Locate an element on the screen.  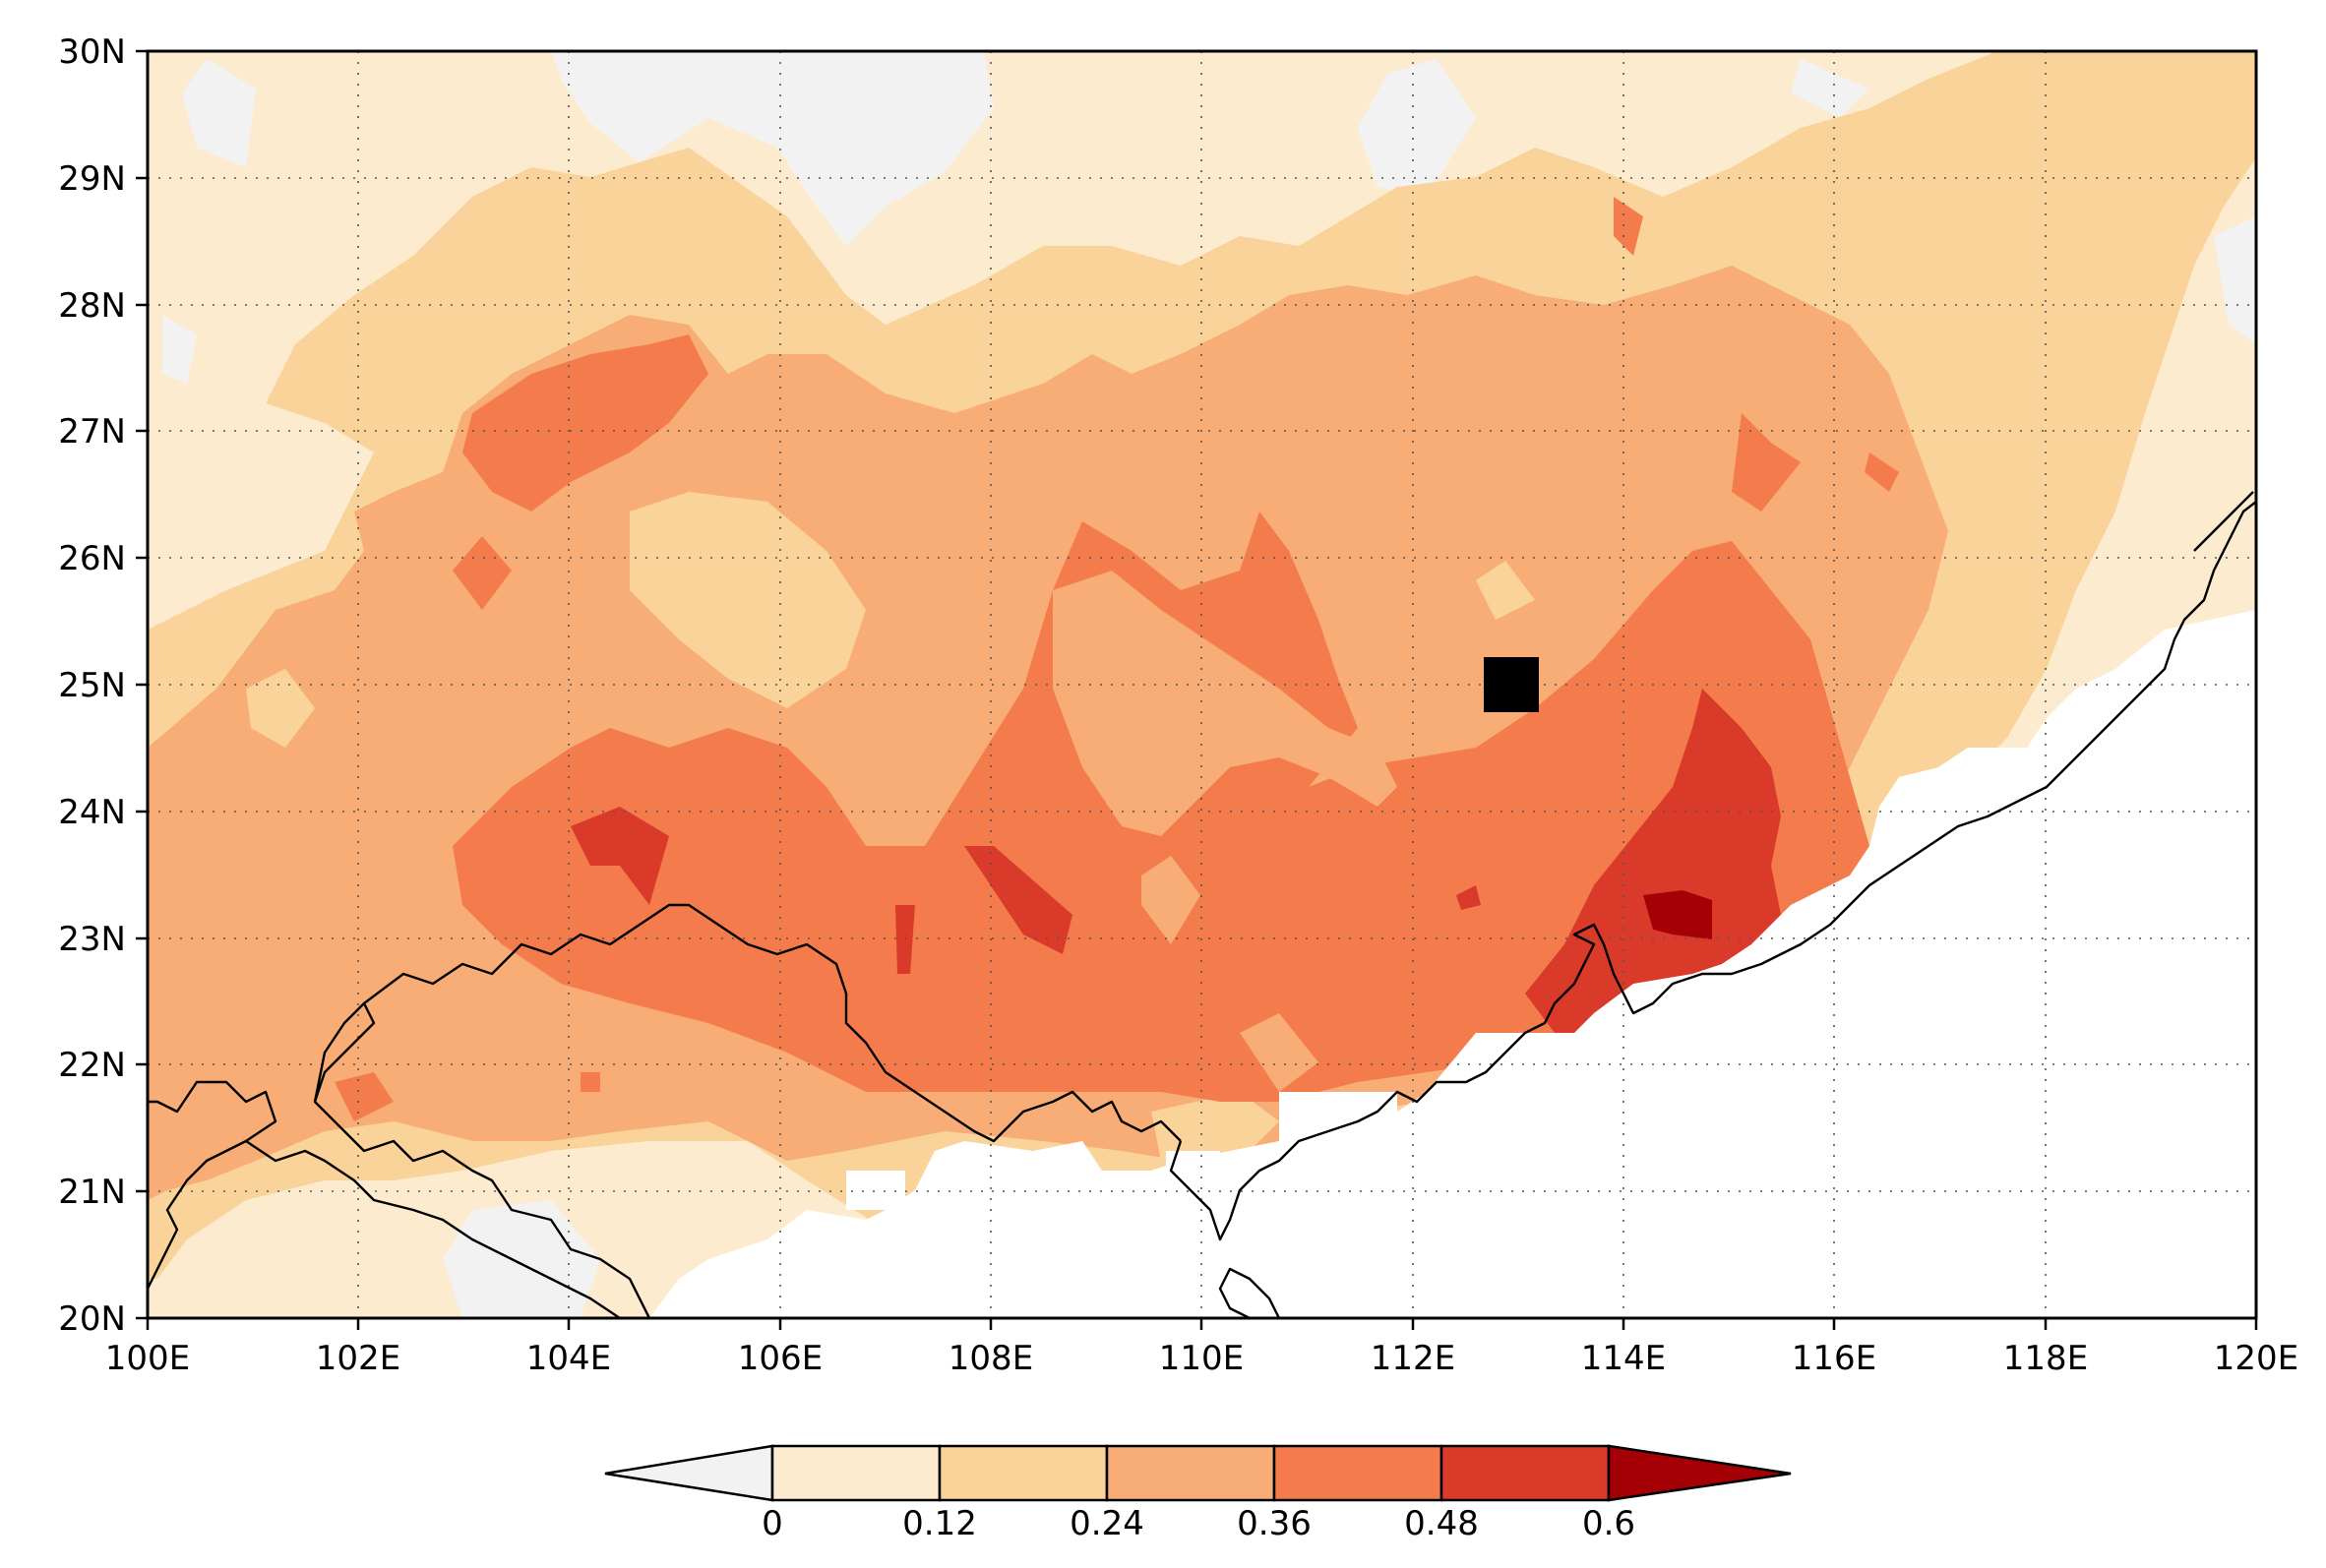
lat-label: 29N is located at coordinates (92, 179).